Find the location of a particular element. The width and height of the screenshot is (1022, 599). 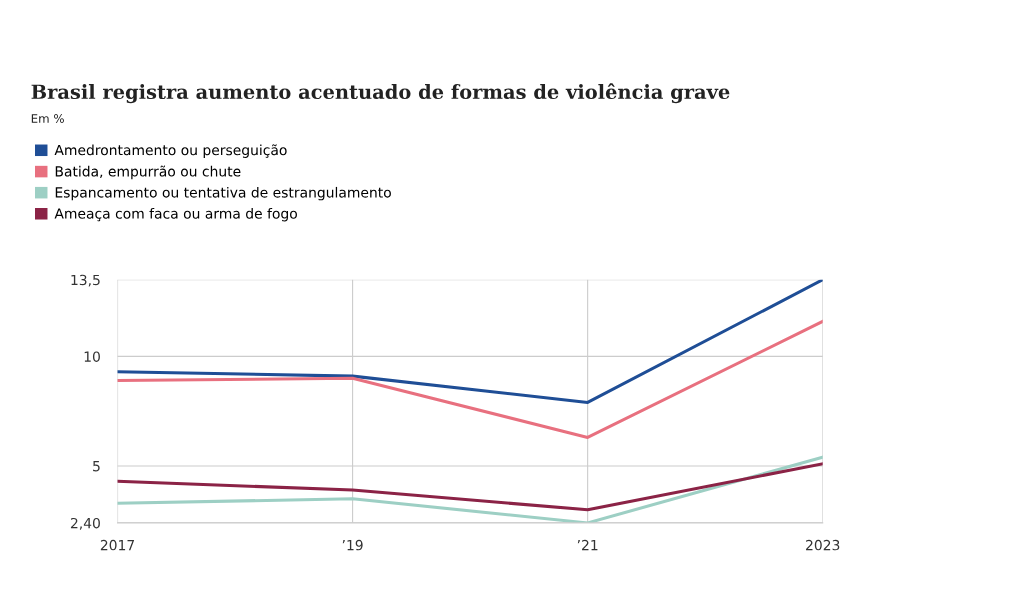

y-tick-label: 13,5 is located at coordinates (85, 280).